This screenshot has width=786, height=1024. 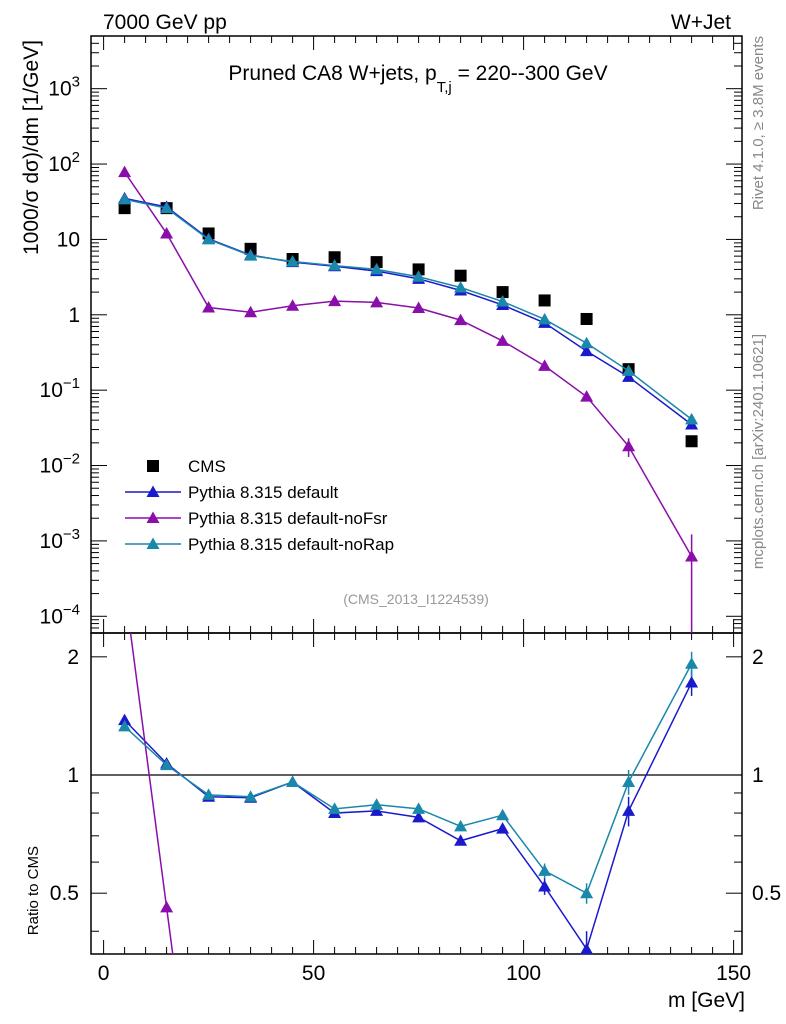 I want to click on y-tick-label: 10⁻³, so click(x=60, y=539).